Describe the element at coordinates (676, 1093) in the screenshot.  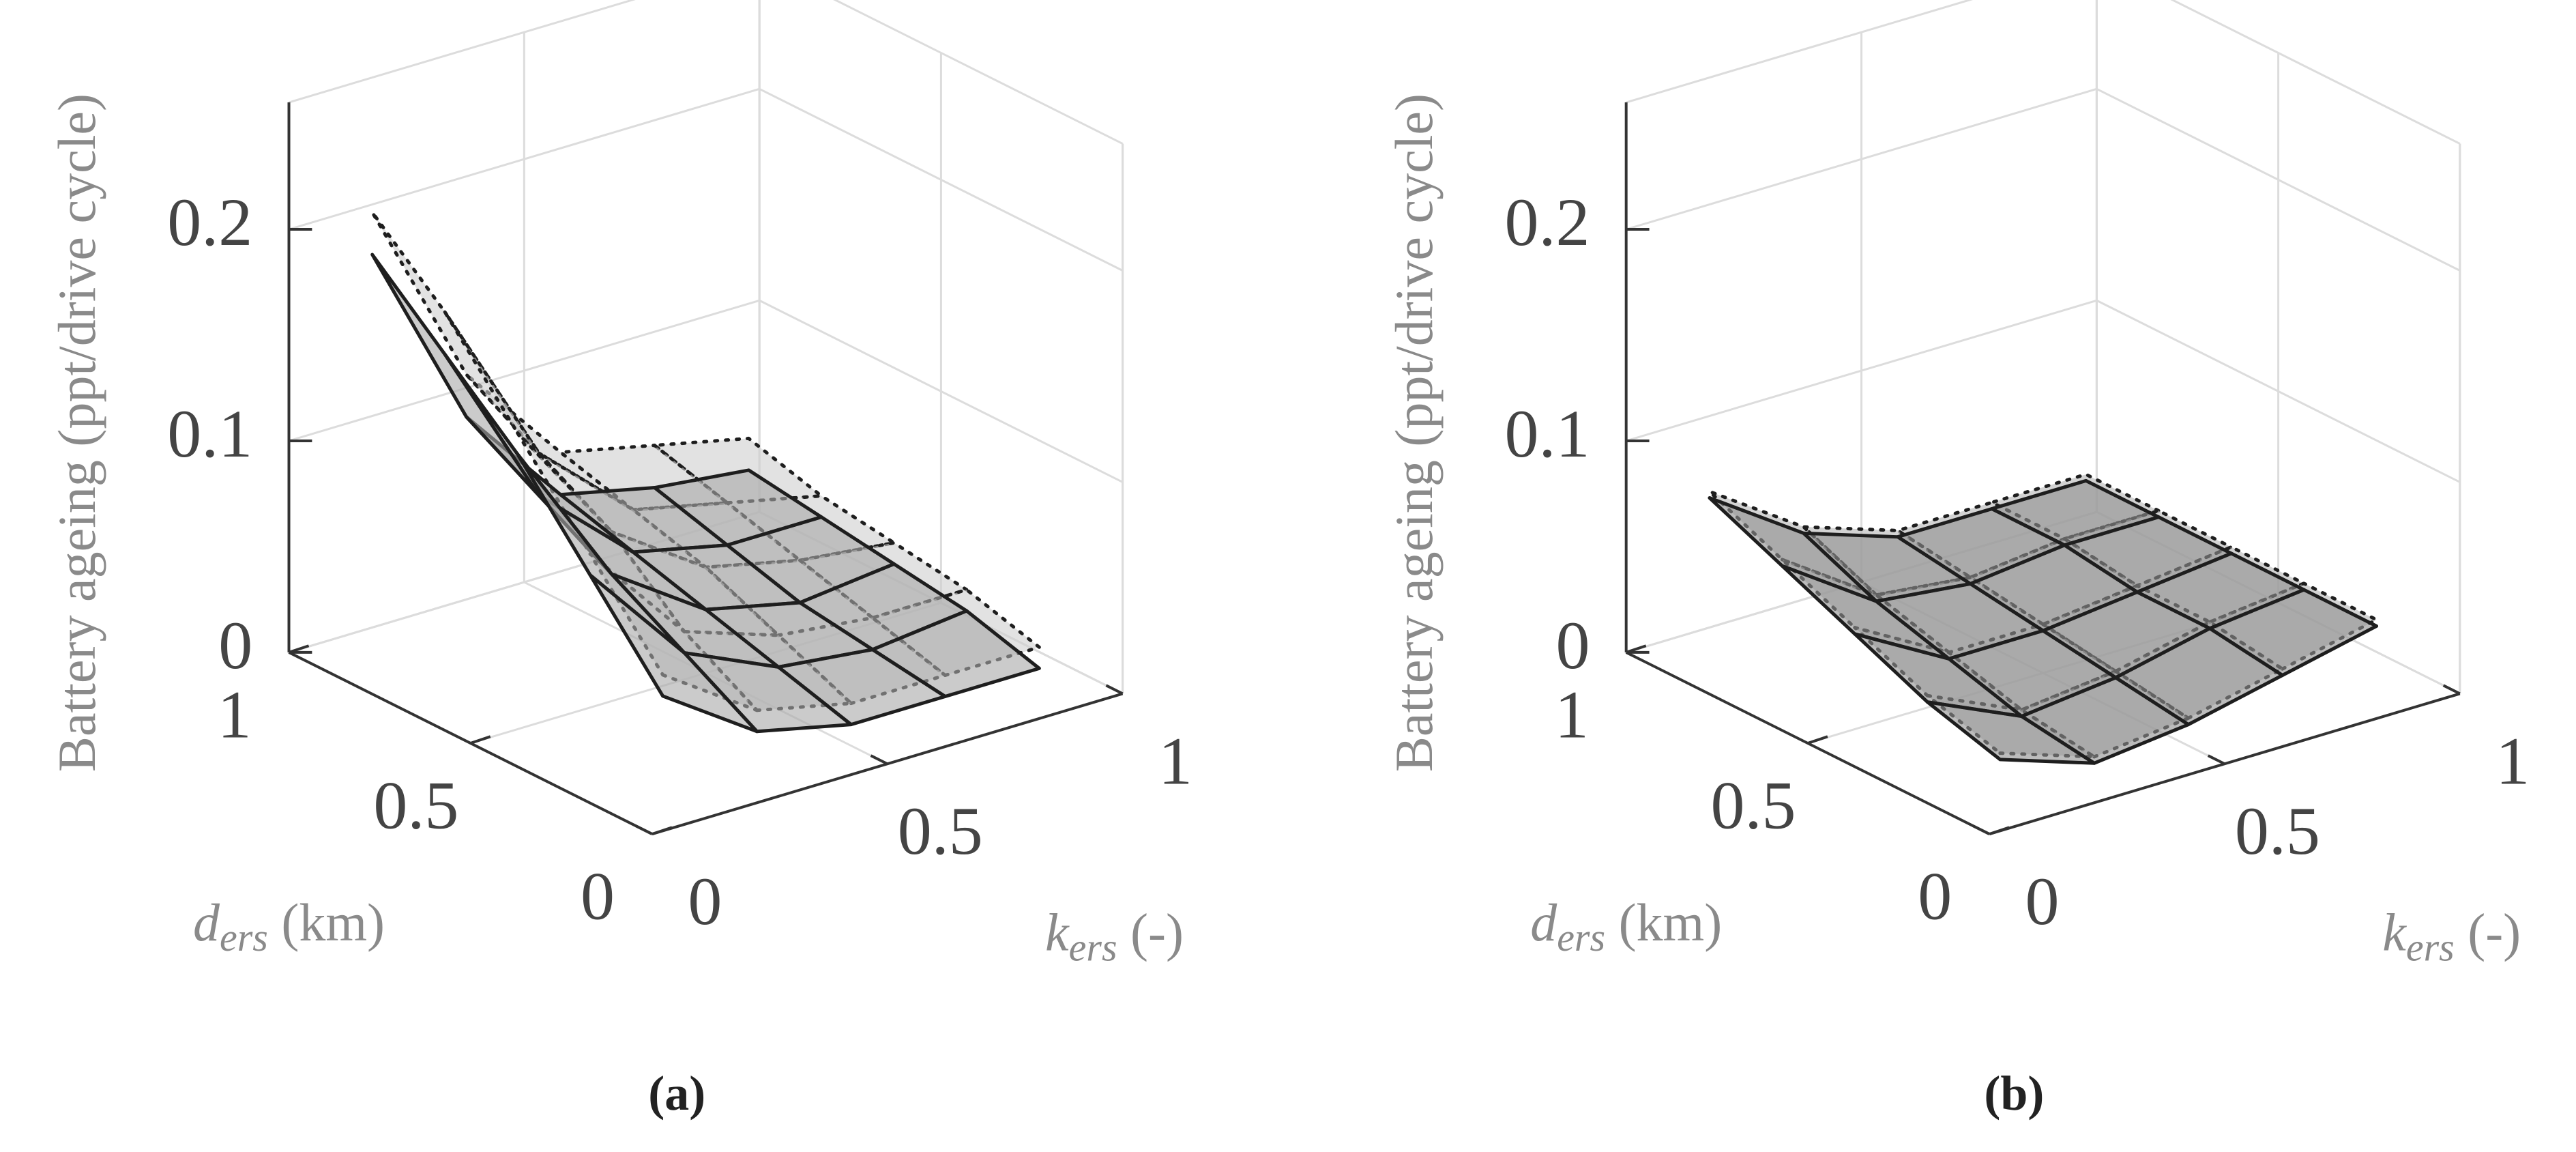
I see `panel-label: (a)` at that location.